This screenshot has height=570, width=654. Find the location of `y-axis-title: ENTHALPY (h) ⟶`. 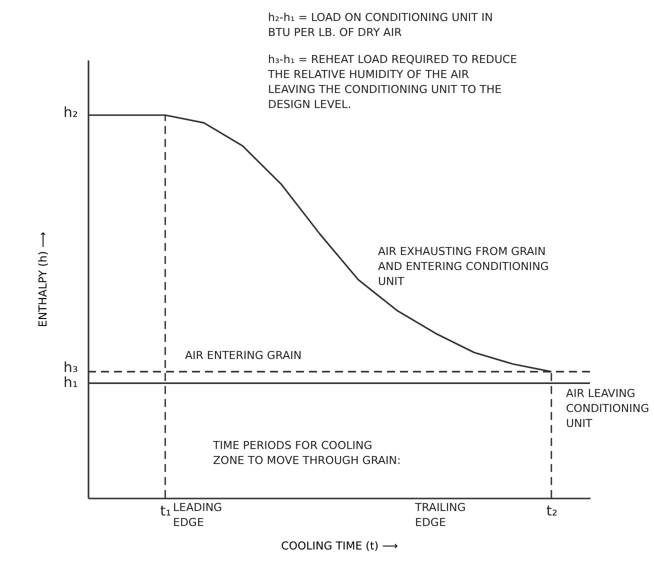

y-axis-title: ENTHALPY (h) ⟶ is located at coordinates (43, 280).